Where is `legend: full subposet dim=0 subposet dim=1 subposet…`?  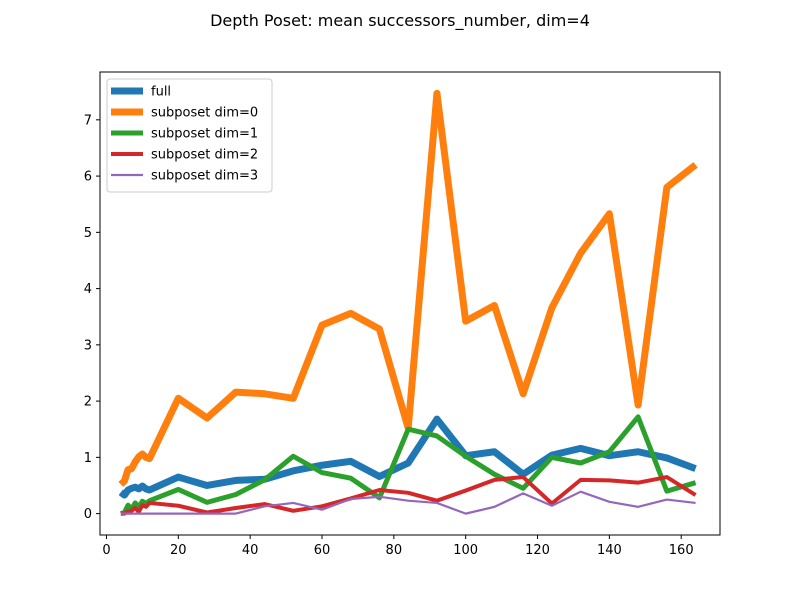
legend: full subposet dim=0 subposet dim=1 subposet… is located at coordinates (189, 135).